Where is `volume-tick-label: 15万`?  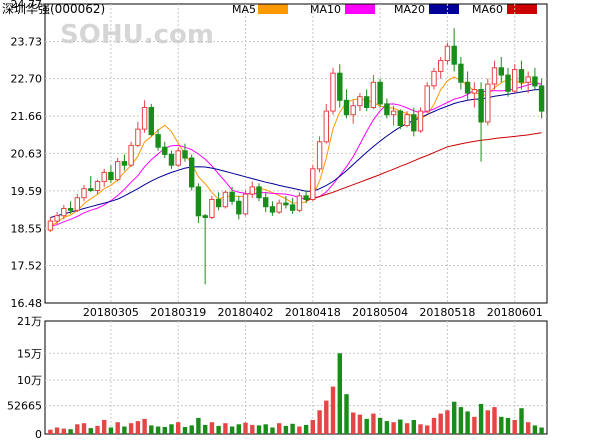
volume-tick-label: 15万 is located at coordinates (29, 353).